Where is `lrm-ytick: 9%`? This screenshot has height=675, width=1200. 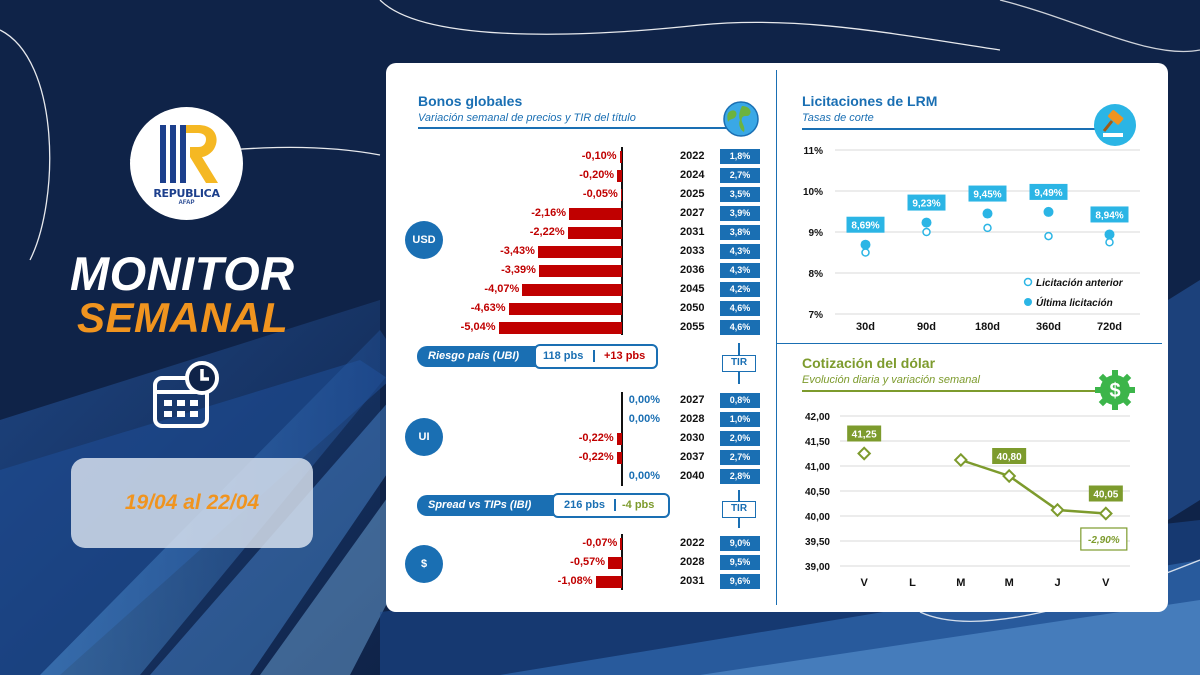 lrm-ytick: 9% is located at coordinates (816, 233).